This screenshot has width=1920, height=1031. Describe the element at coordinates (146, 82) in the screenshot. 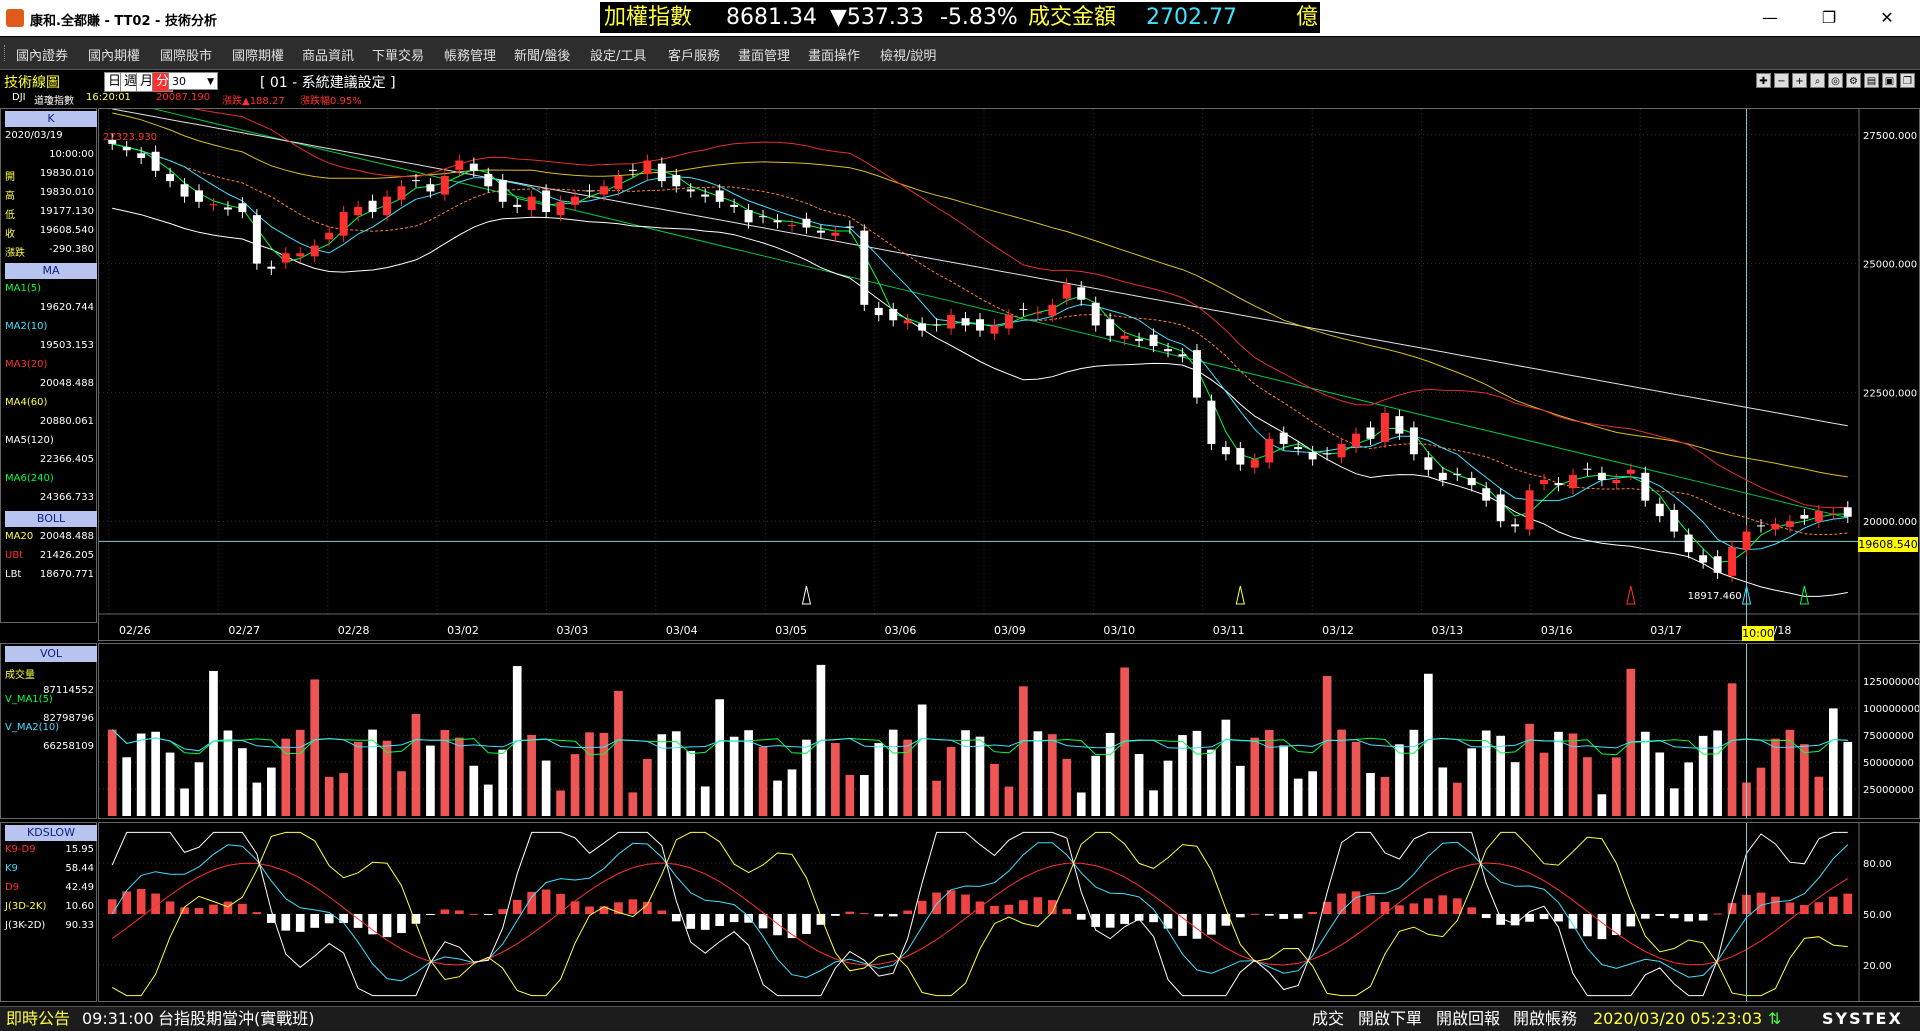

I see `period-month-button: 月` at that location.